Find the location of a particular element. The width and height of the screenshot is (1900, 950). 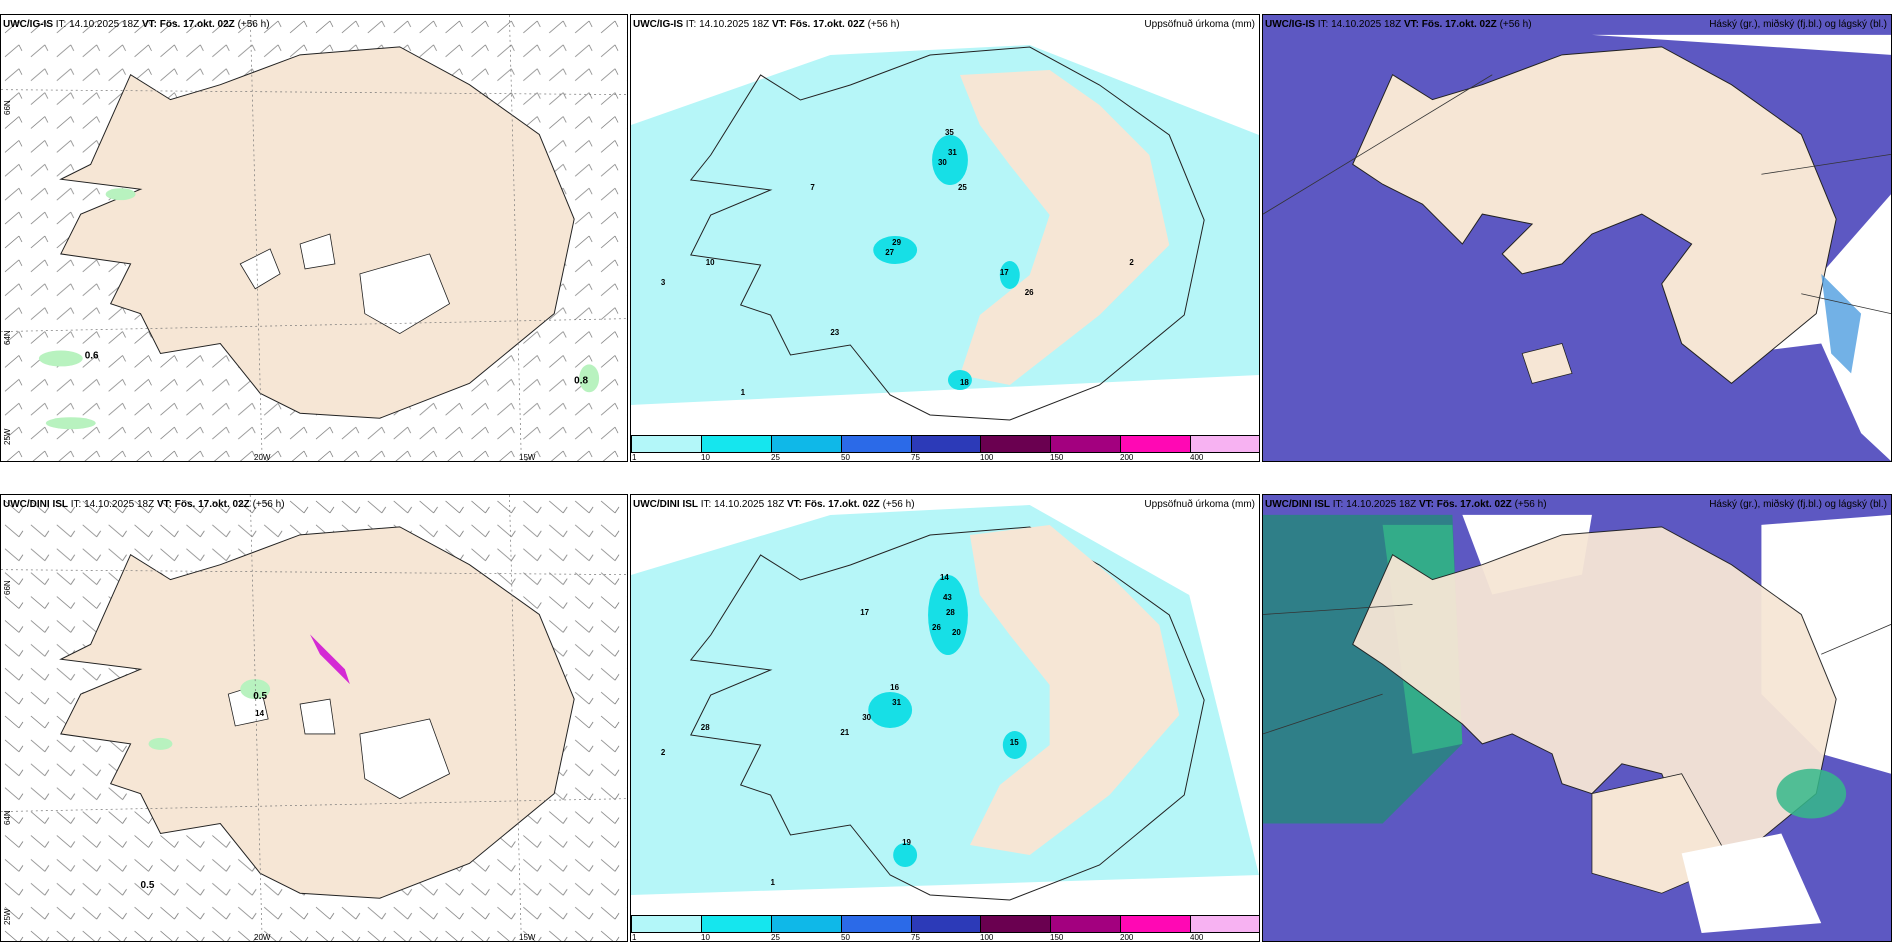

precip-value: 26 is located at coordinates (1029, 292).